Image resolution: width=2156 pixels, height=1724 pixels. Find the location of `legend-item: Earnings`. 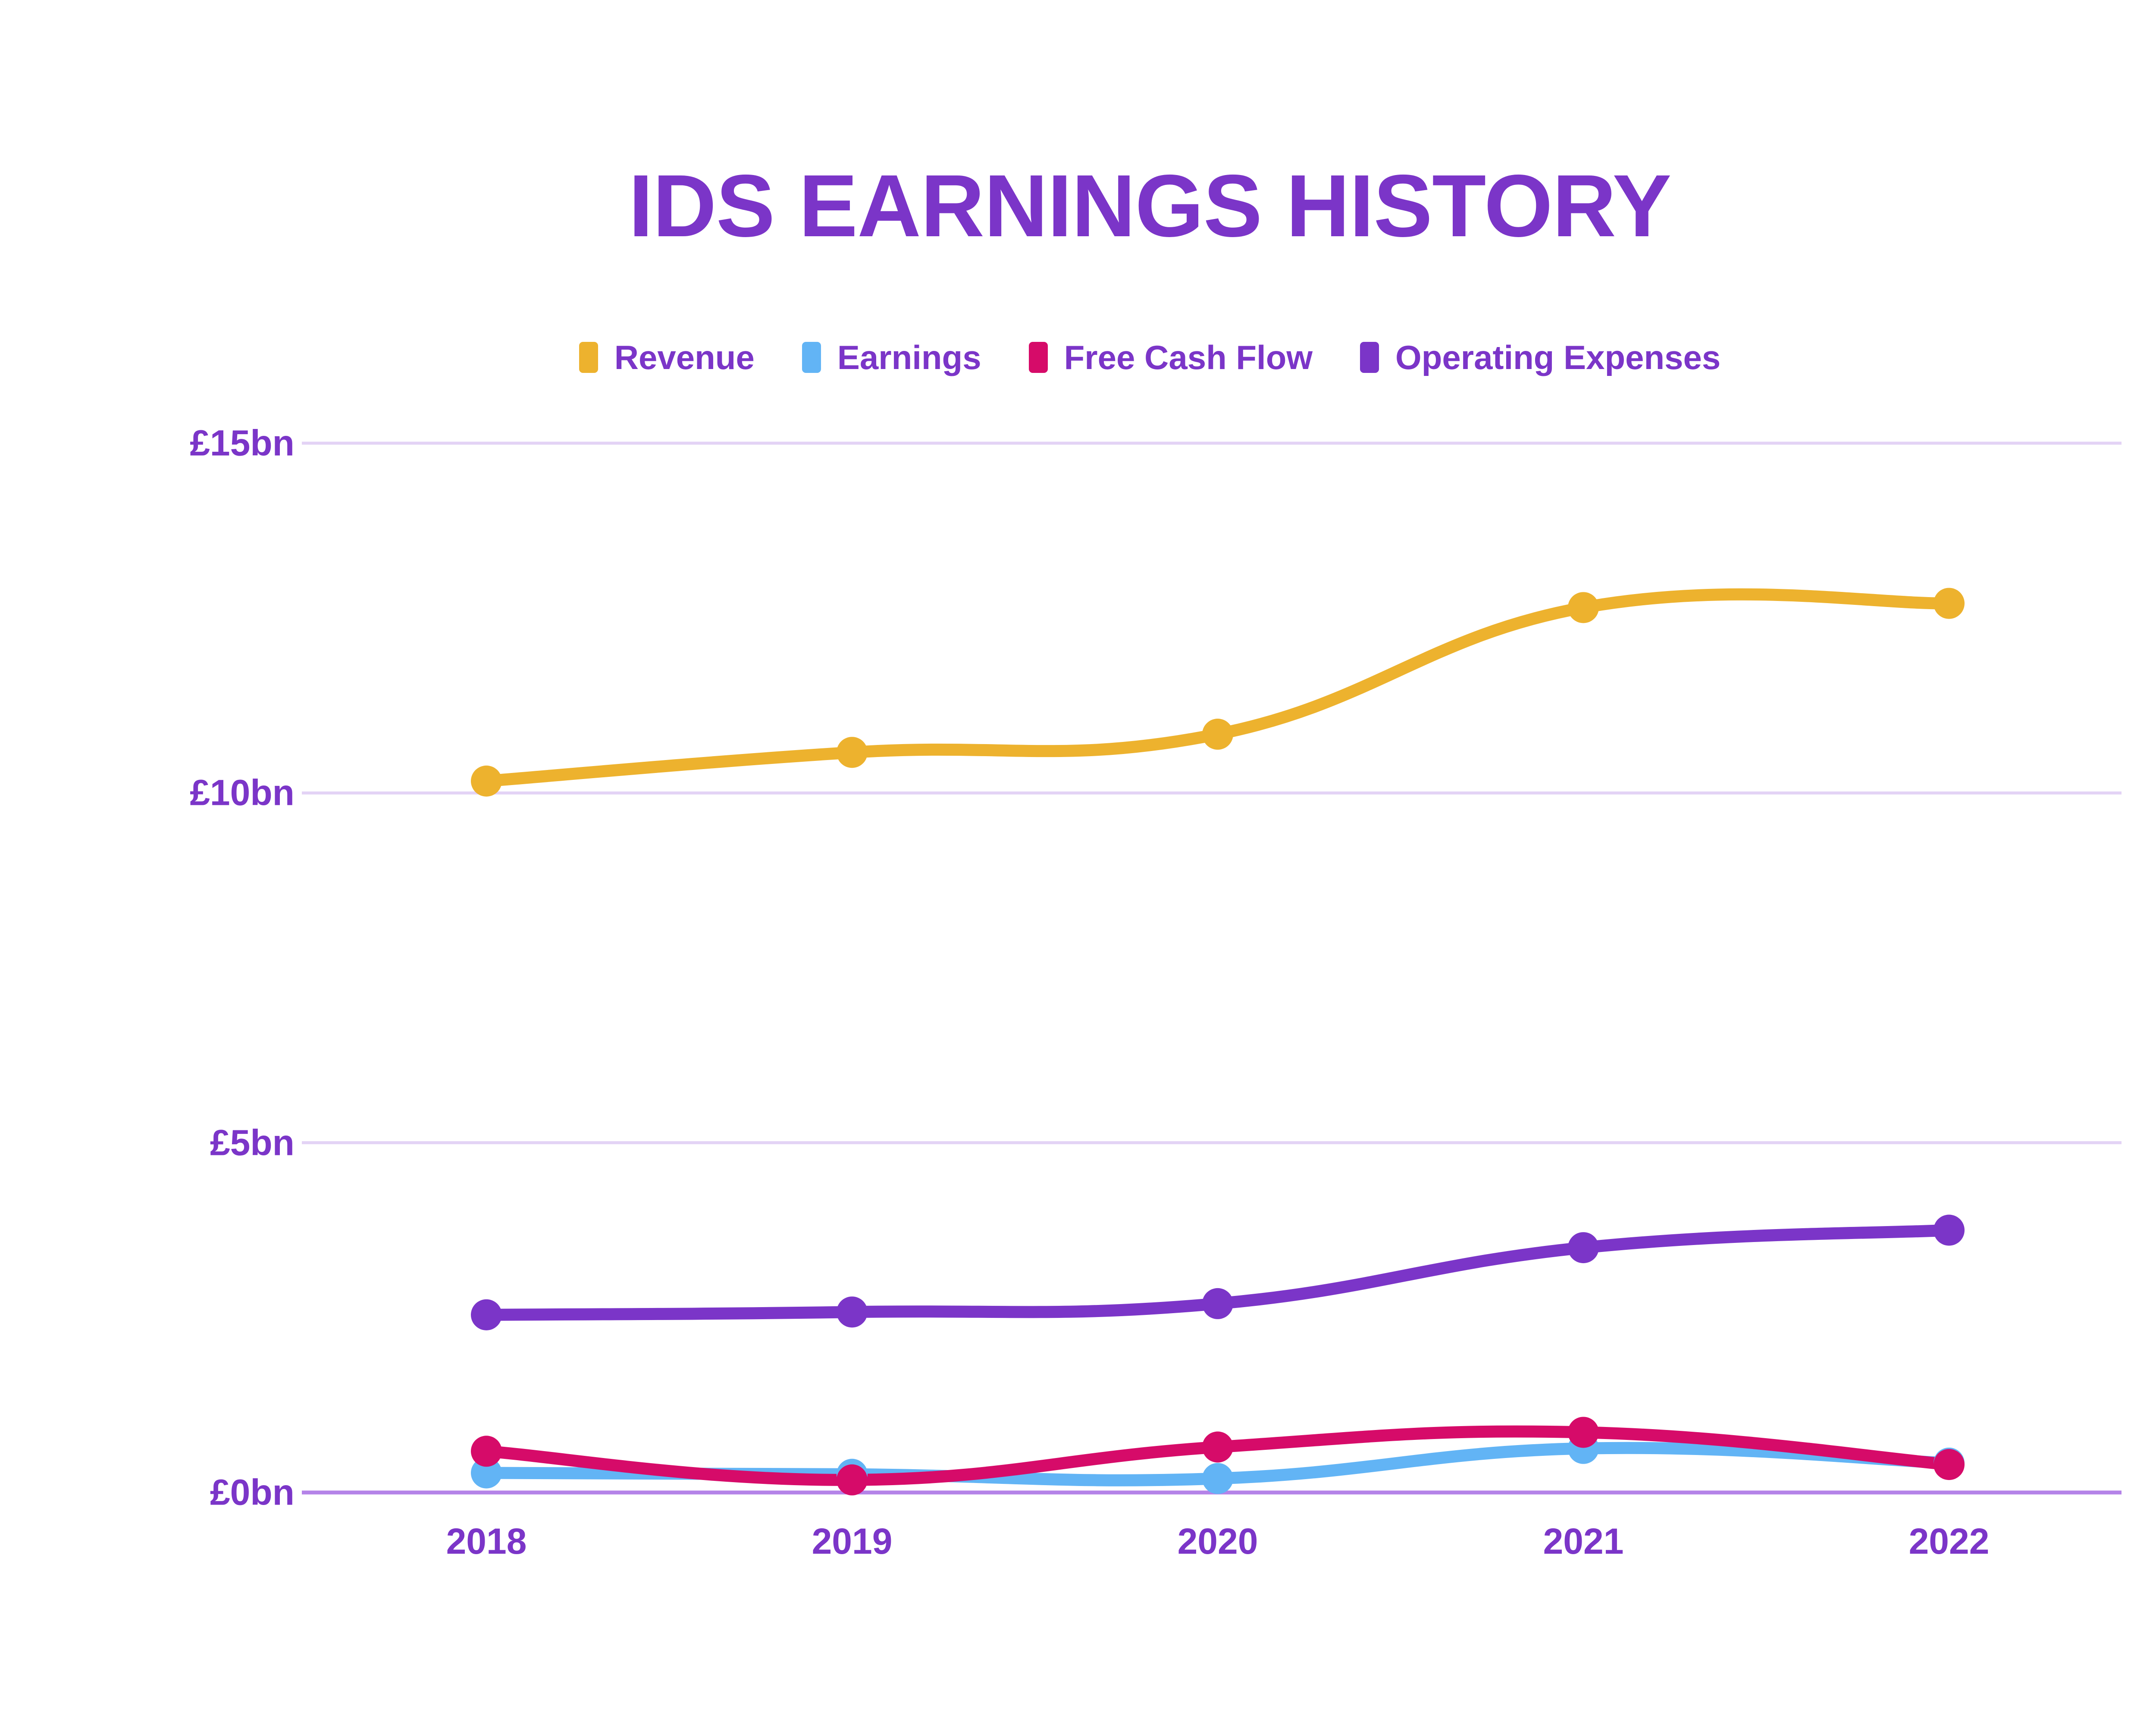

legend-item: Earnings is located at coordinates (891, 357).